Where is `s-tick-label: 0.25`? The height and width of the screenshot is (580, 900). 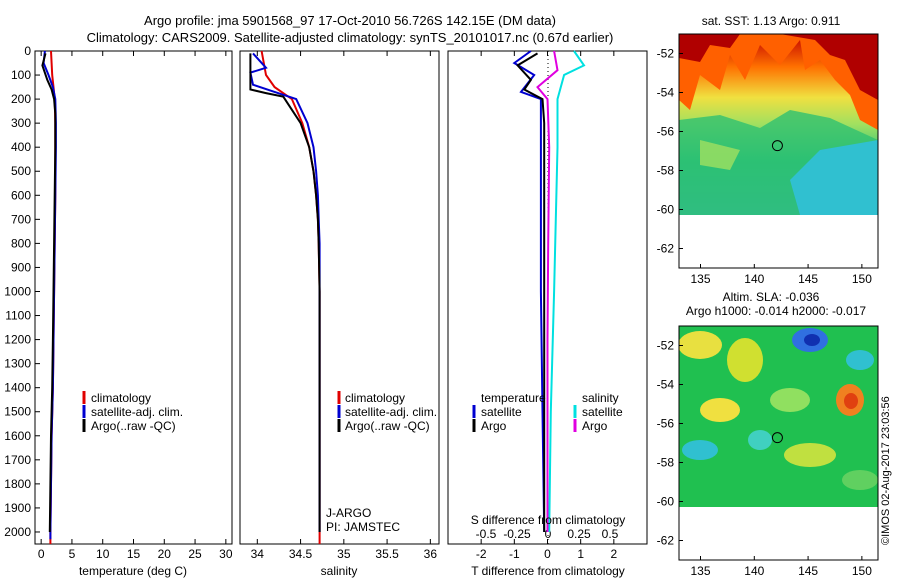 s-tick-label: 0.25 is located at coordinates (579, 534).